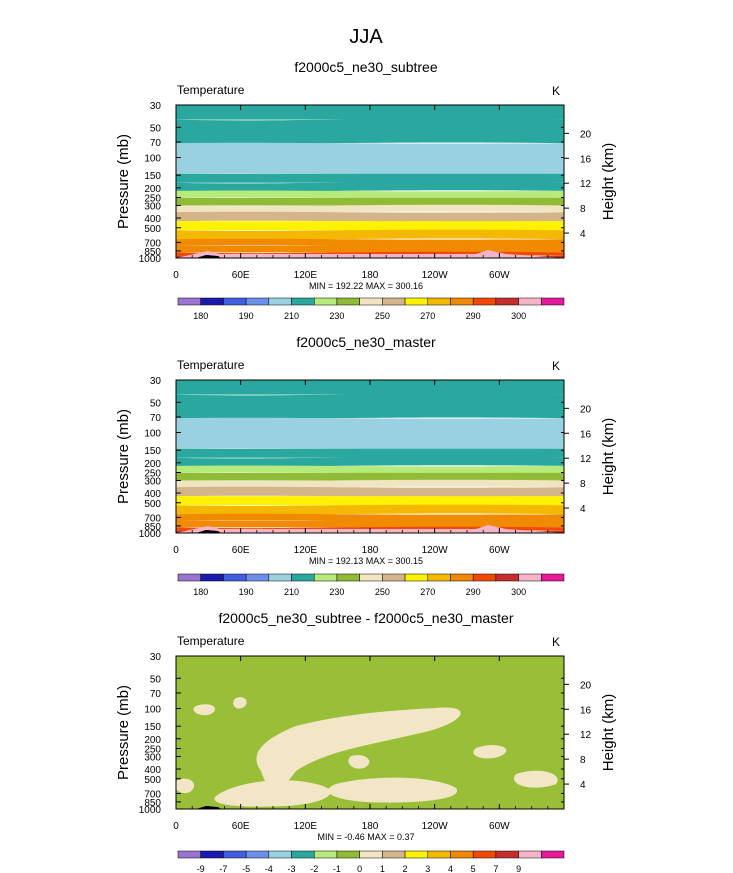  Describe the element at coordinates (473, 868) in the screenshot. I see `colorbar-label: 5` at that location.